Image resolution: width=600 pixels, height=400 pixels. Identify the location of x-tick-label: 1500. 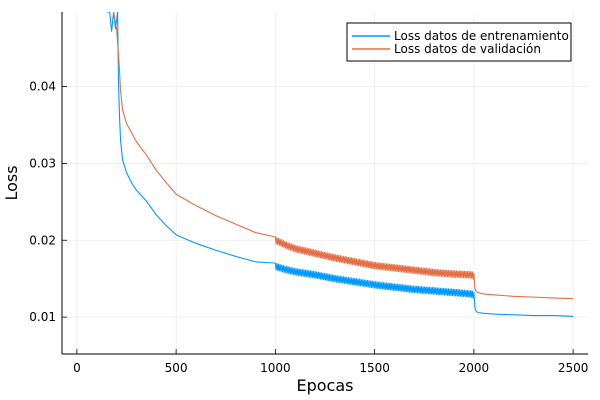
(374, 368).